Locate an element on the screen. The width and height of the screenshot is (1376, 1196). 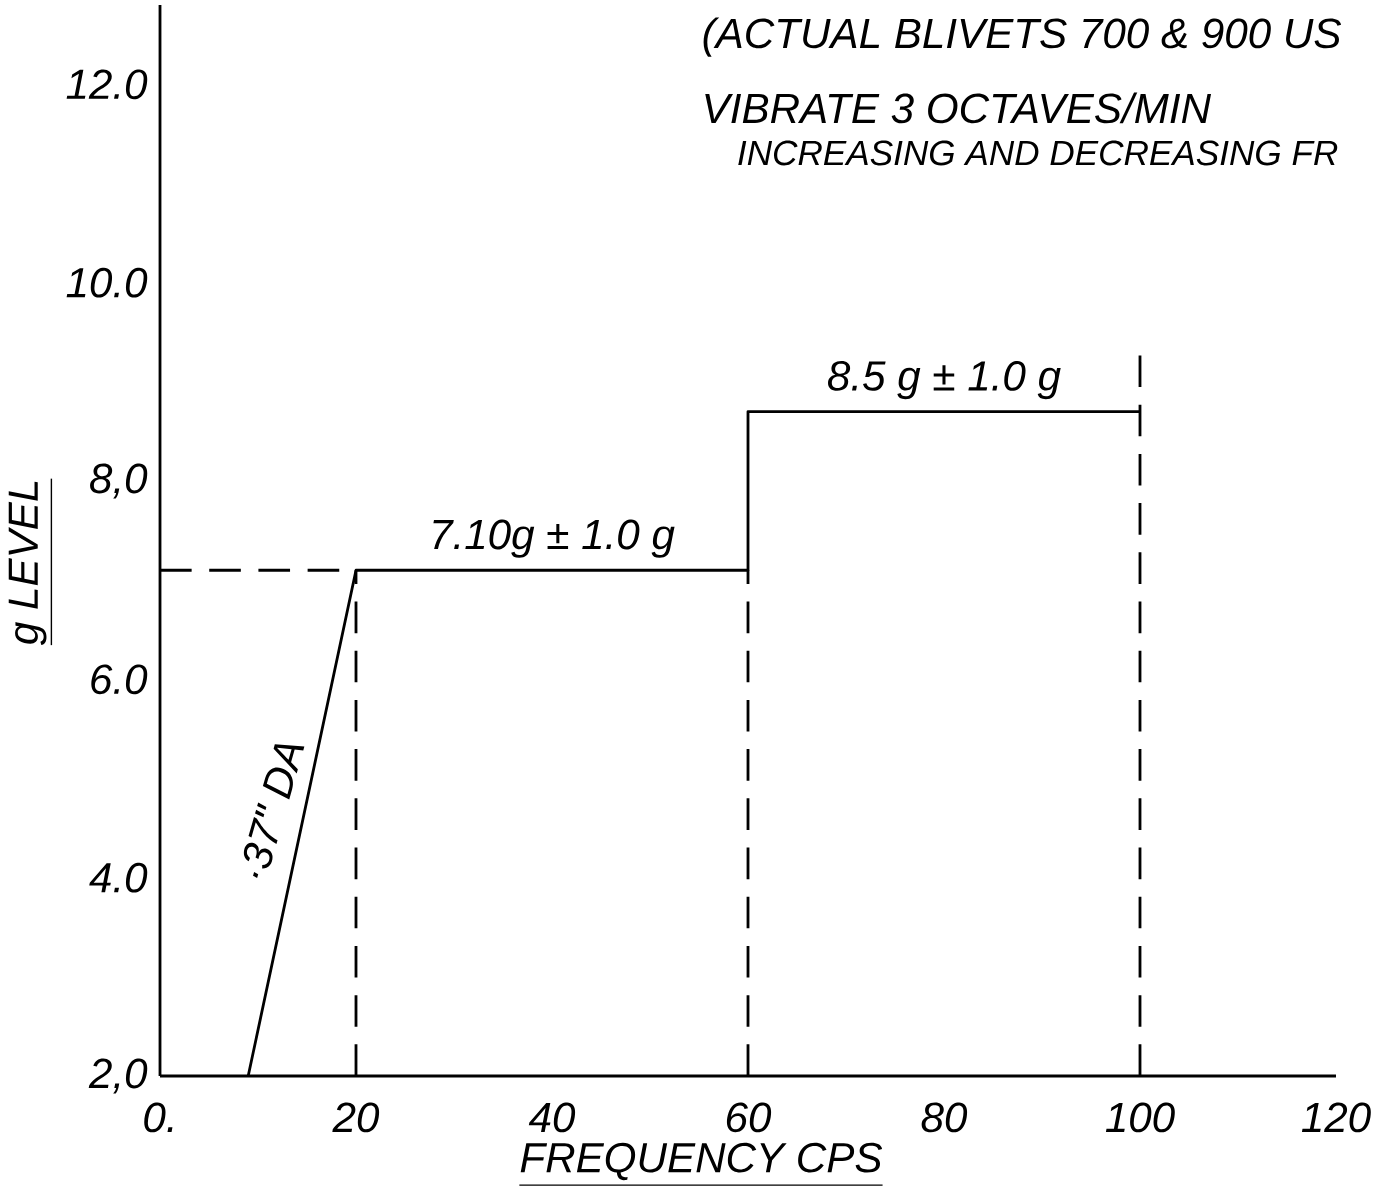
x-tick-label: 40 is located at coordinates (552, 1117).